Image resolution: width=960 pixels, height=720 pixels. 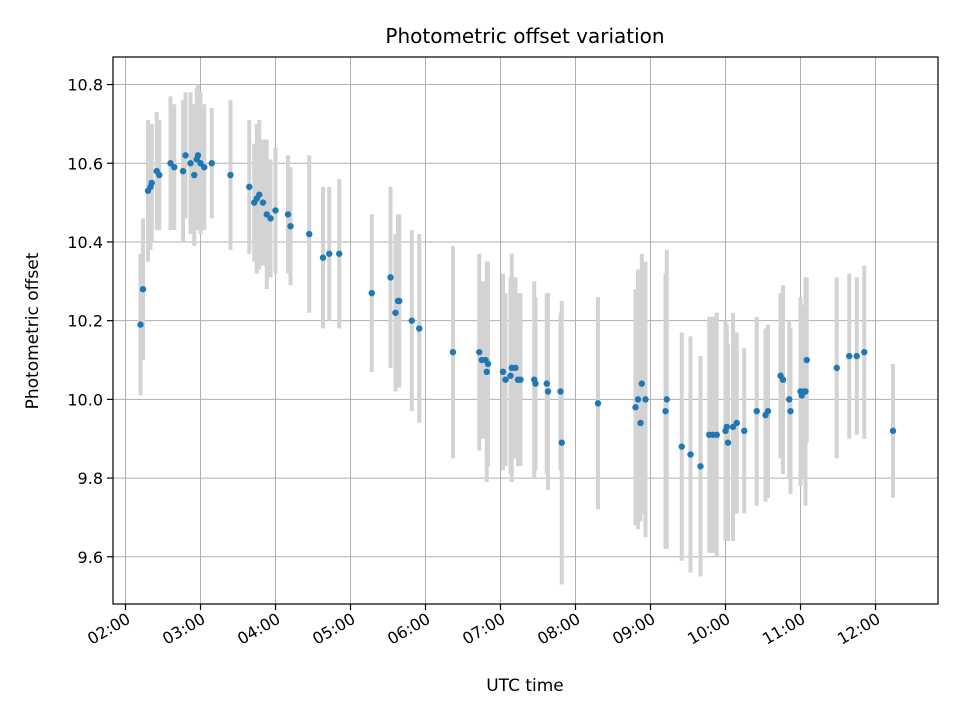 I want to click on y-tick-label: 10.0, so click(x=85, y=399).